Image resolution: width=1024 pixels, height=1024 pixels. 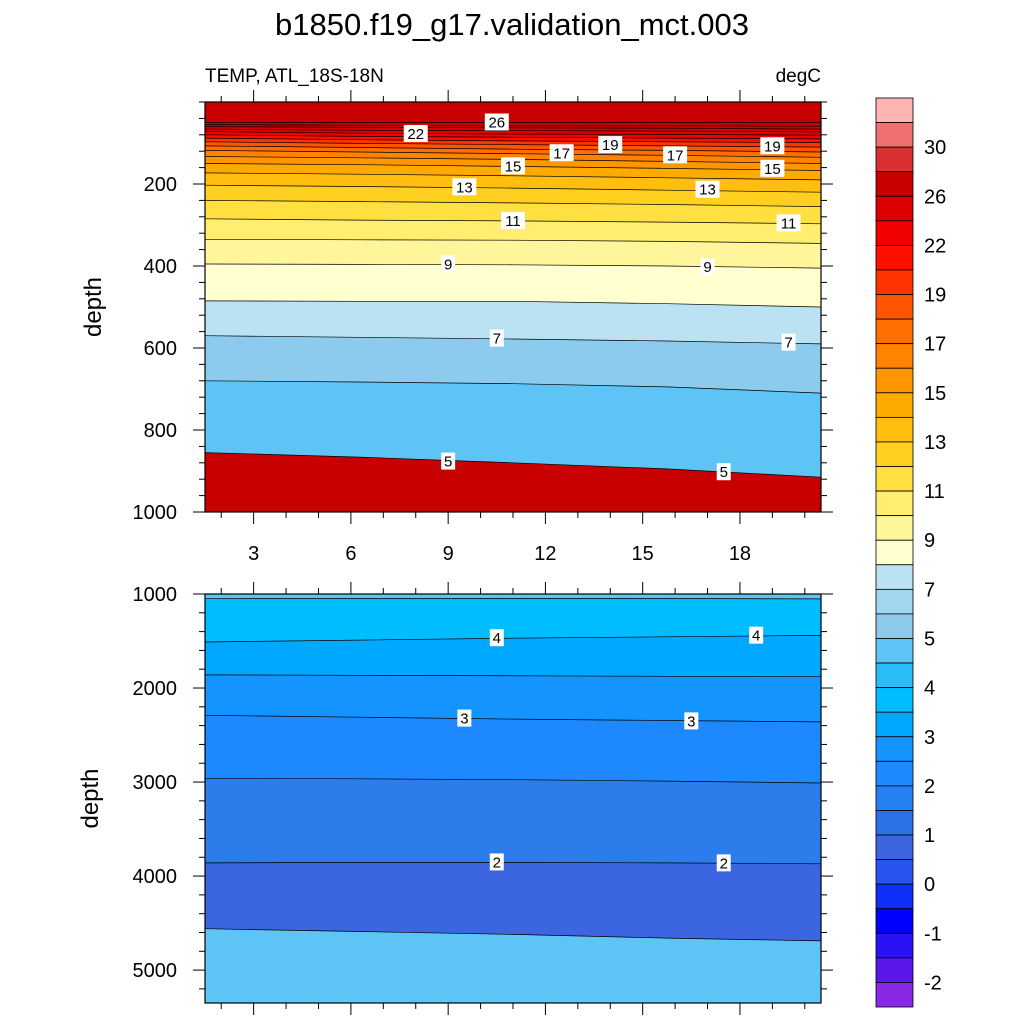 What do you see at coordinates (935, 197) in the screenshot?
I see `colorbar-label: 26` at bounding box center [935, 197].